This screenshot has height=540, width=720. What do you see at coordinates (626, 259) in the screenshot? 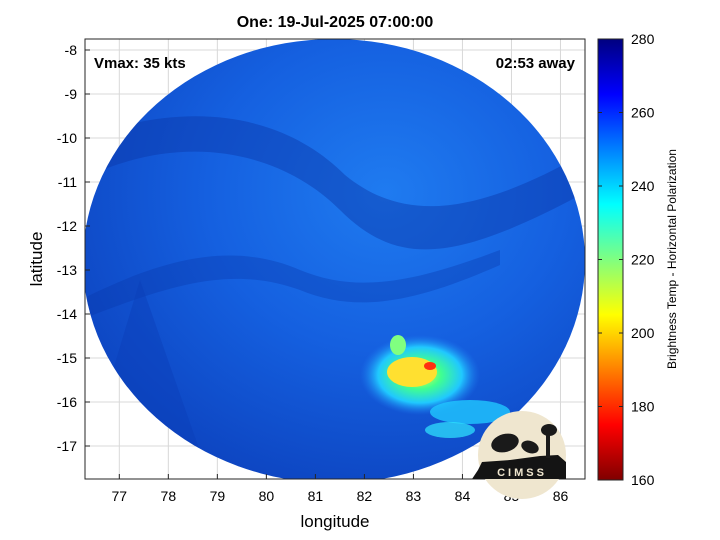
I see `colorbar-ticks: 160 180 200 220 240 260 280` at bounding box center [626, 259].